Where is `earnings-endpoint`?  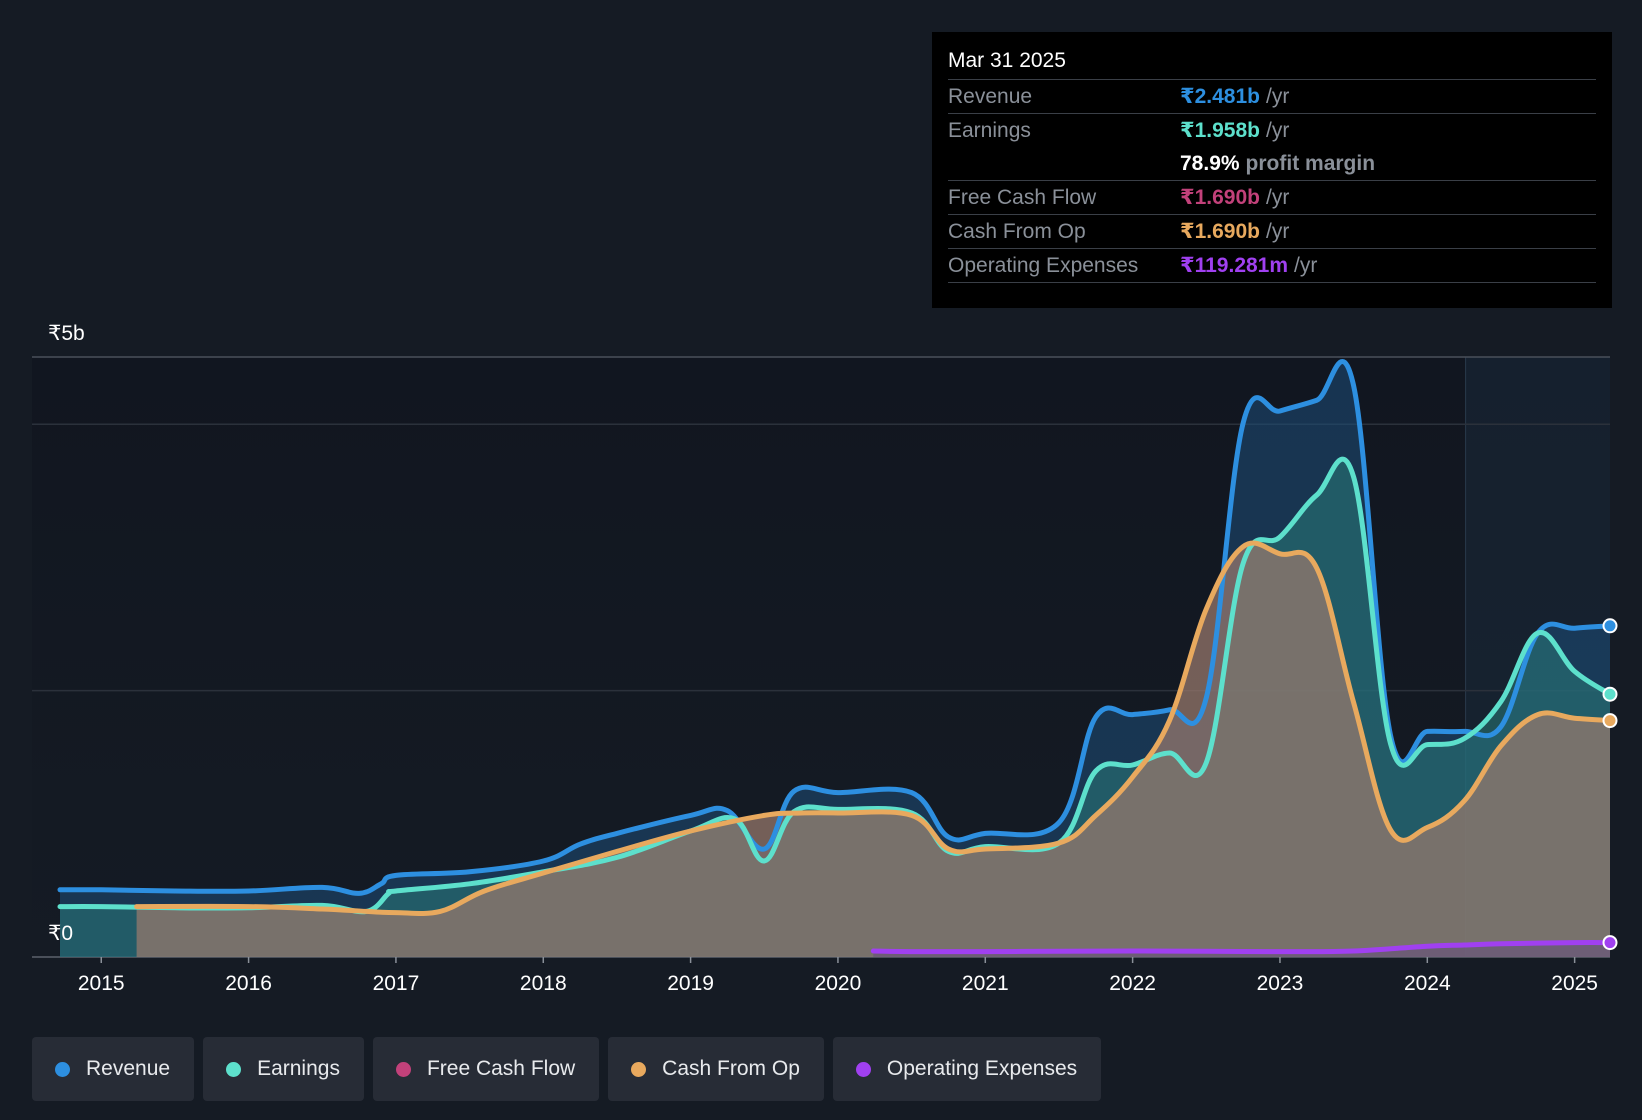 earnings-endpoint is located at coordinates (1610, 694).